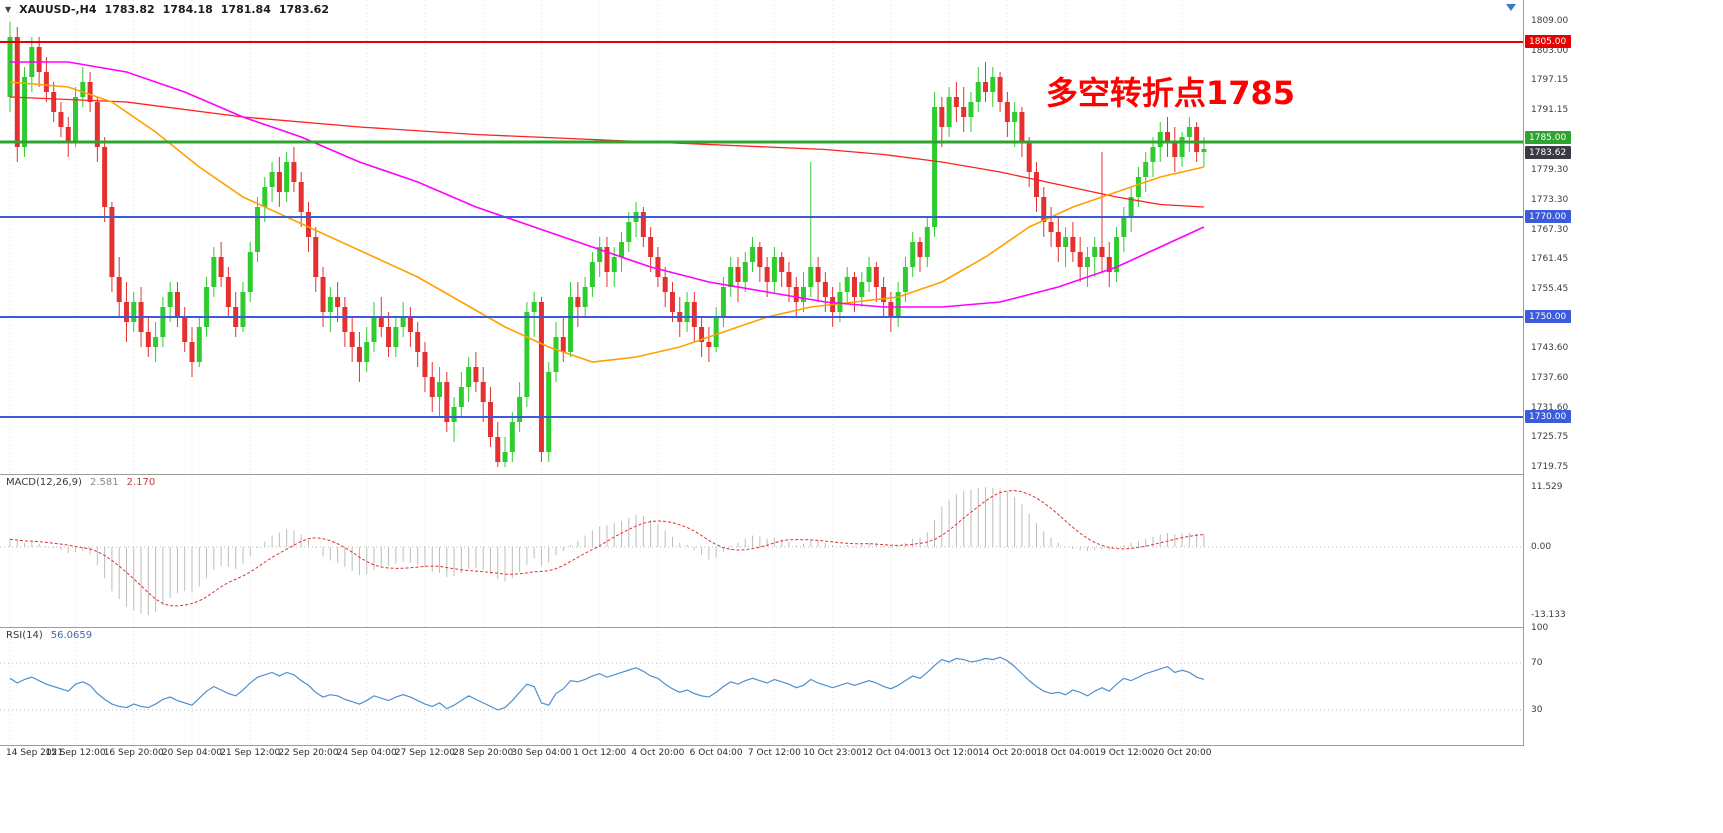 The image size is (1723, 833). I want to click on time-axis-label: 18 Oct 04:00, so click(1065, 753).